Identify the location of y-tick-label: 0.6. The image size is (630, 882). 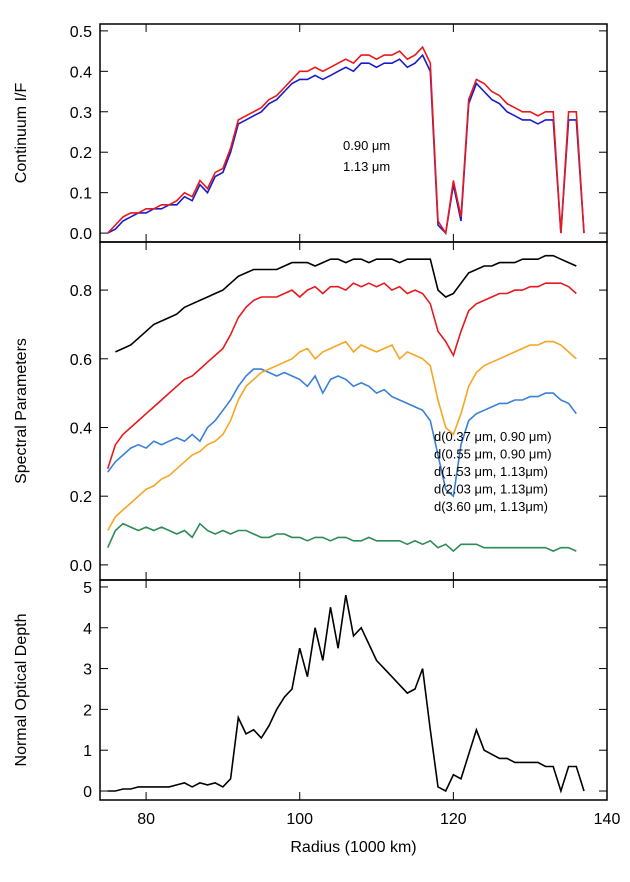
(81, 360).